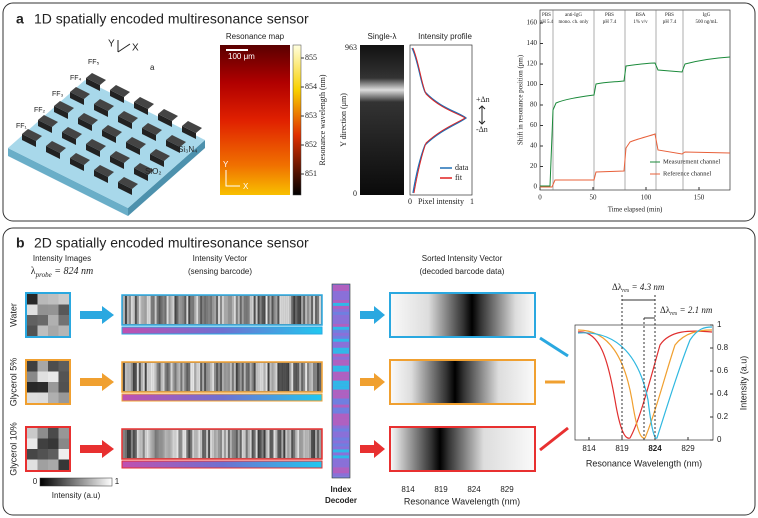 The image size is (758, 518). Describe the element at coordinates (532, 43) in the screenshot. I see `y-tick-label: 140` at that location.